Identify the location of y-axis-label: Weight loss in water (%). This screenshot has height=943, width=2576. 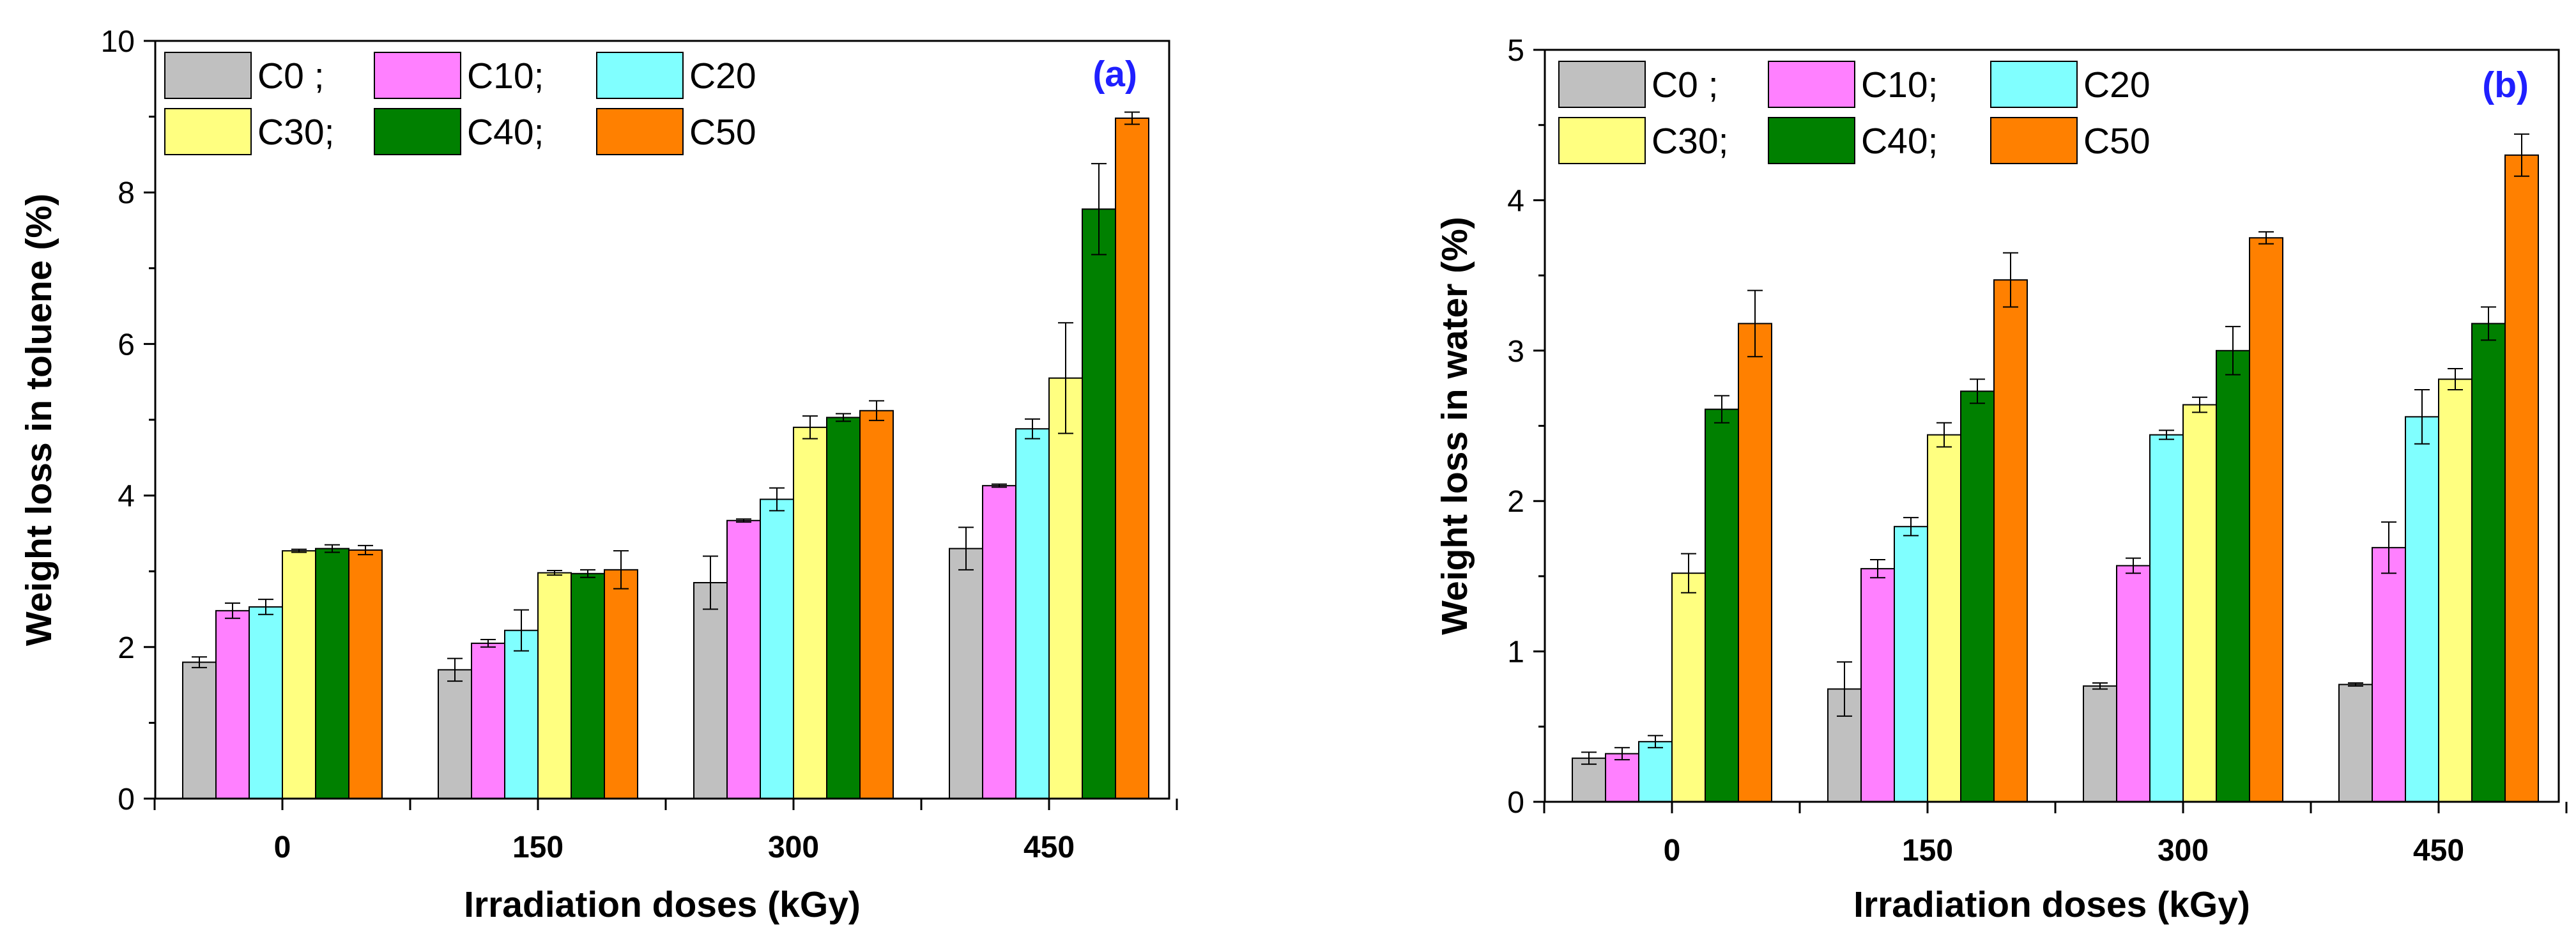
(1454, 426).